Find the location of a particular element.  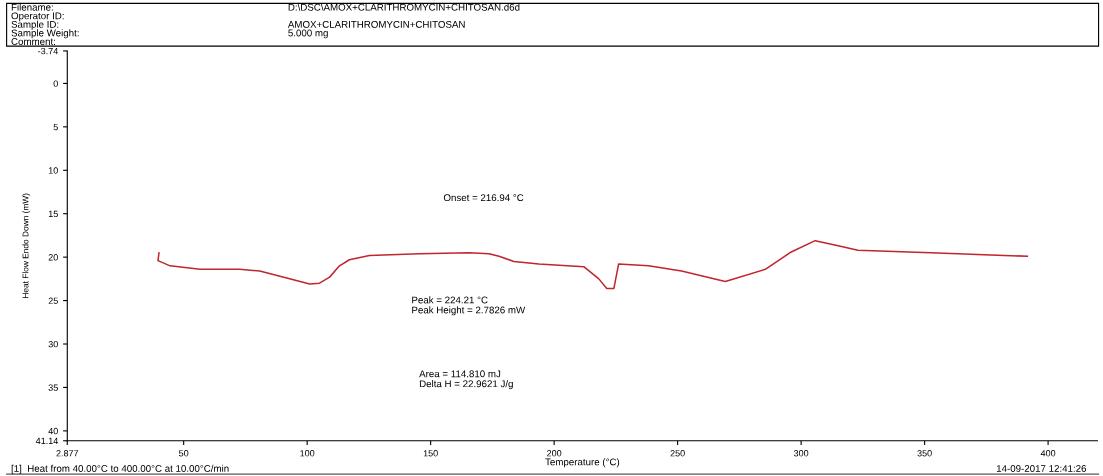

x-tick-label: 100 is located at coordinates (307, 453).